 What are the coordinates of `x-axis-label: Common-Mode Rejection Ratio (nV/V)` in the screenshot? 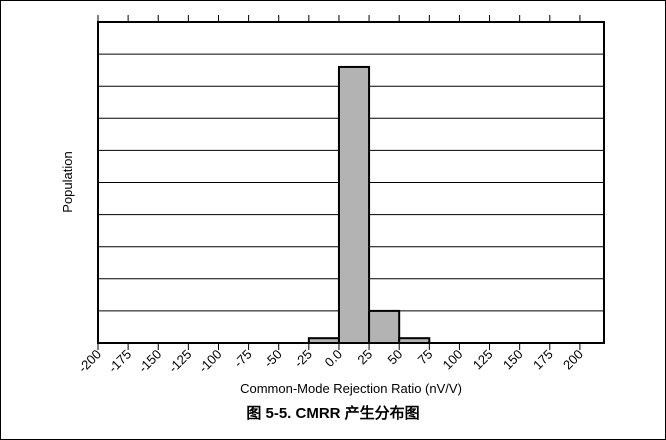 It's located at (351, 388).